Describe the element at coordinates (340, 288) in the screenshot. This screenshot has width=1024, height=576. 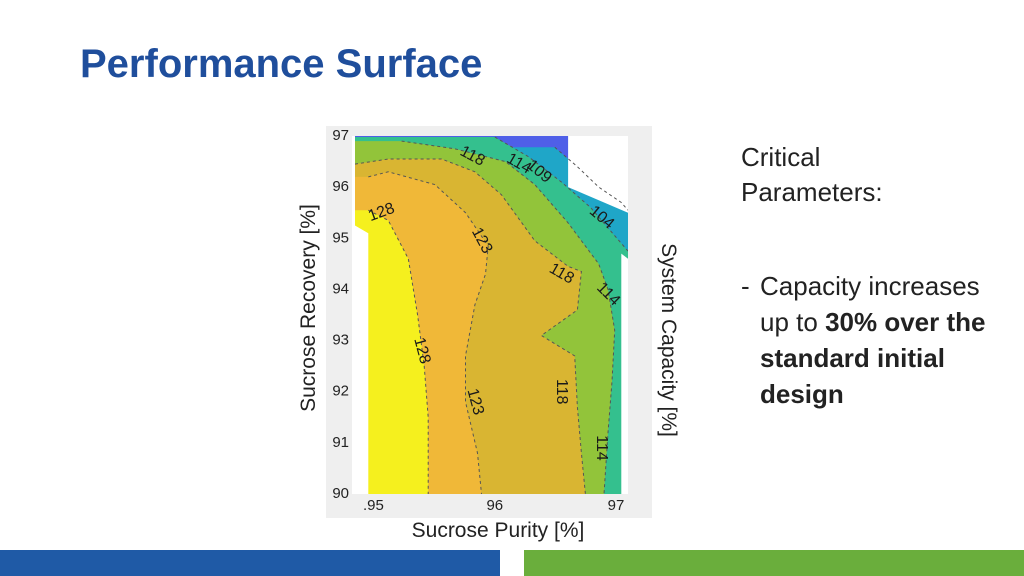
I see `y-tick-label: 94` at that location.